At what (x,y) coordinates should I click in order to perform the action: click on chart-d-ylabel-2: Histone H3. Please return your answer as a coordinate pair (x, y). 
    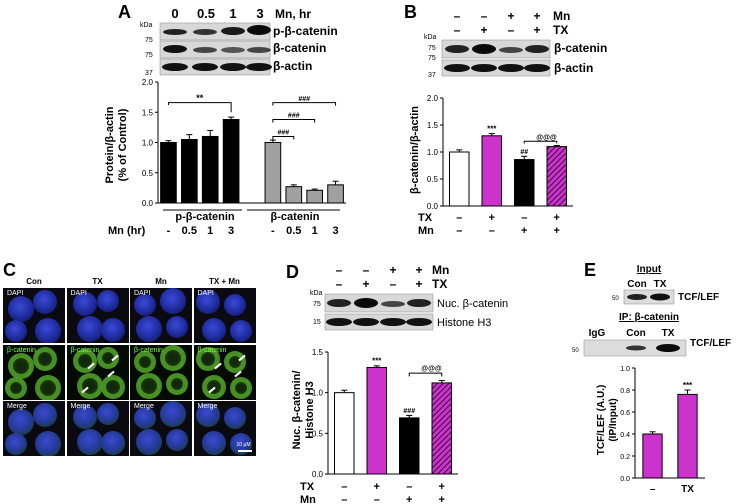
    Looking at the image, I should click on (310, 409).